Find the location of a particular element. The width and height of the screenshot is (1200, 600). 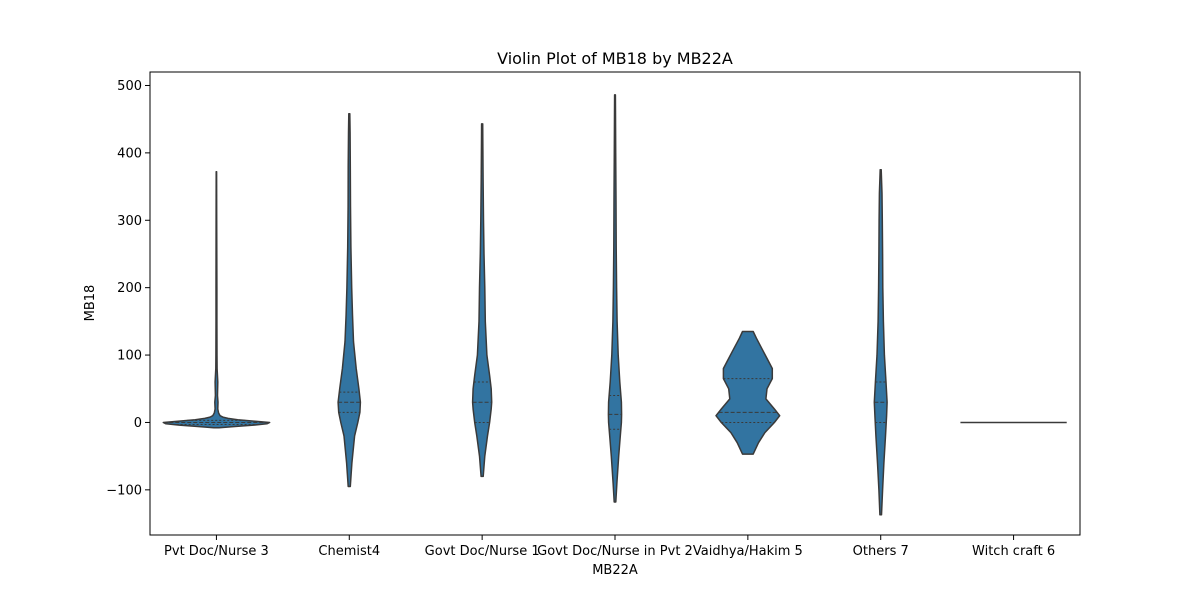

y-axis-label: MB18 is located at coordinates (90, 303).